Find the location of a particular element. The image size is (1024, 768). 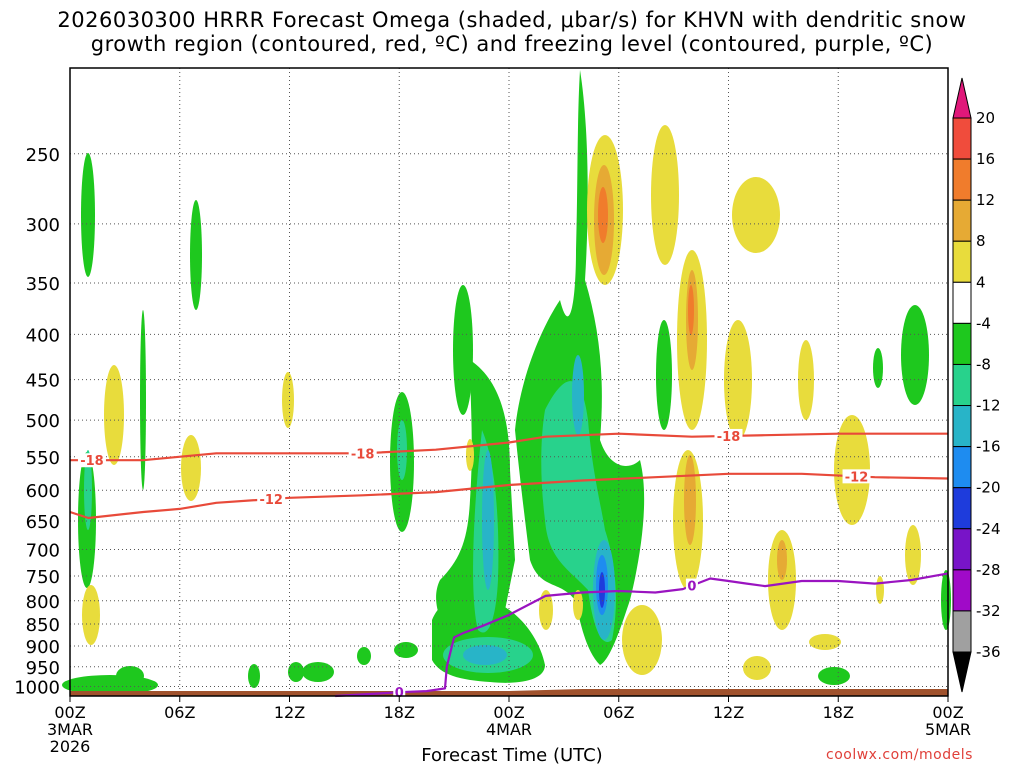

colorbar-label: -12 is located at coordinates (988, 406).